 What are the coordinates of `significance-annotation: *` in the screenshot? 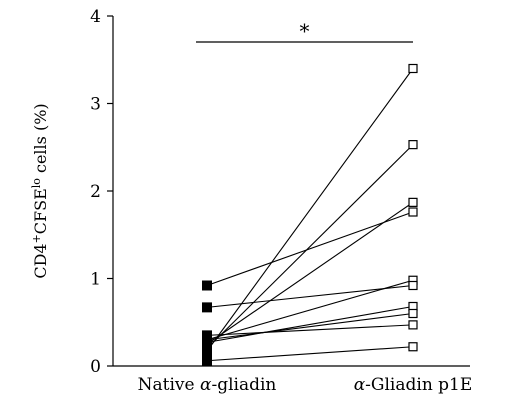 It's located at (304, 31).